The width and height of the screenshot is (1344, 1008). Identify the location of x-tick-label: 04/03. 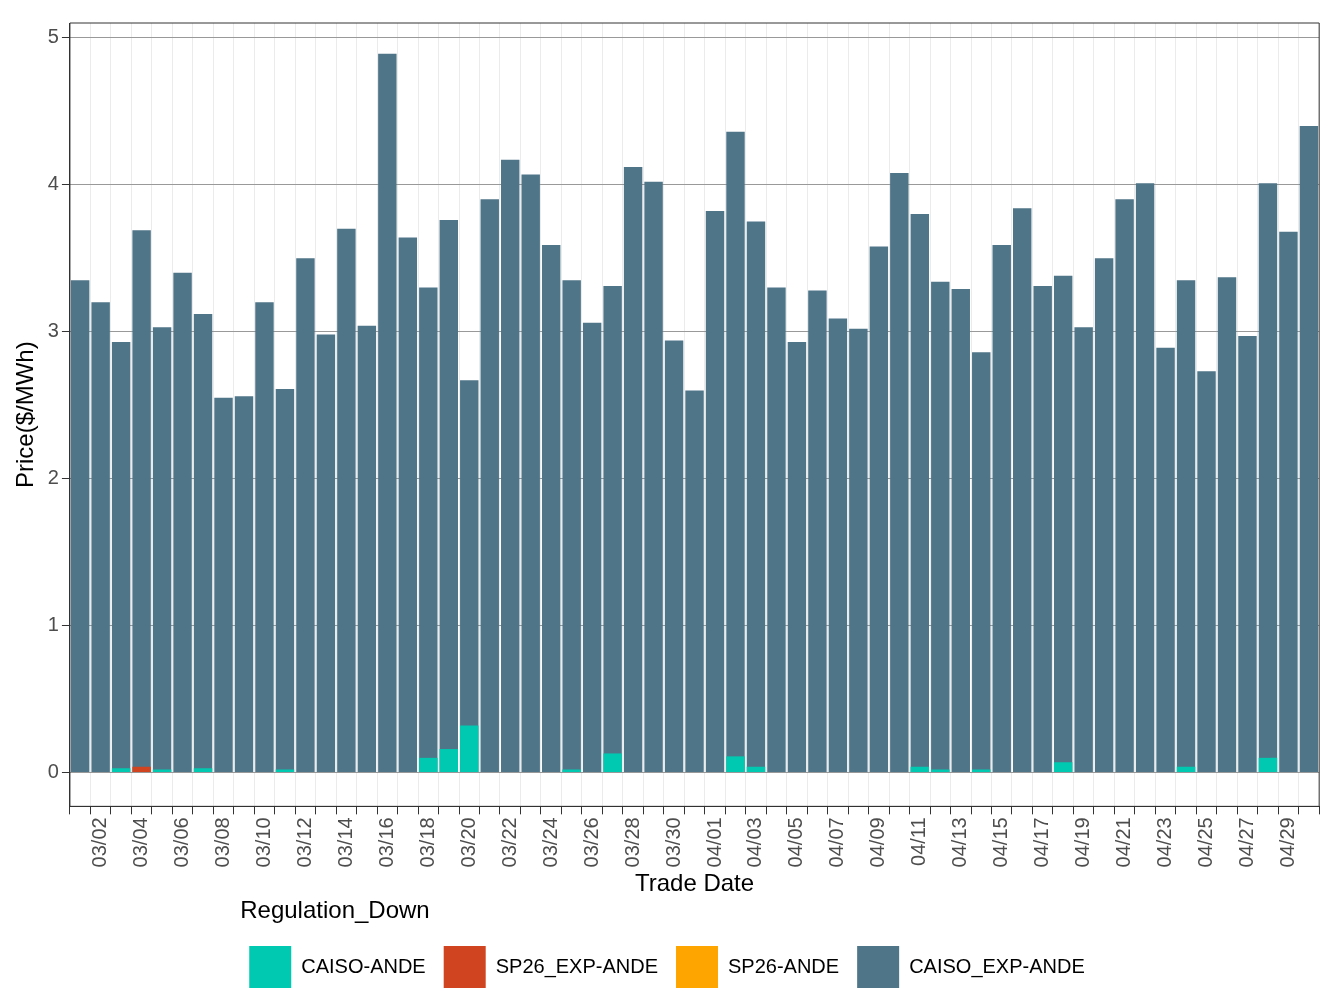
(754, 842).